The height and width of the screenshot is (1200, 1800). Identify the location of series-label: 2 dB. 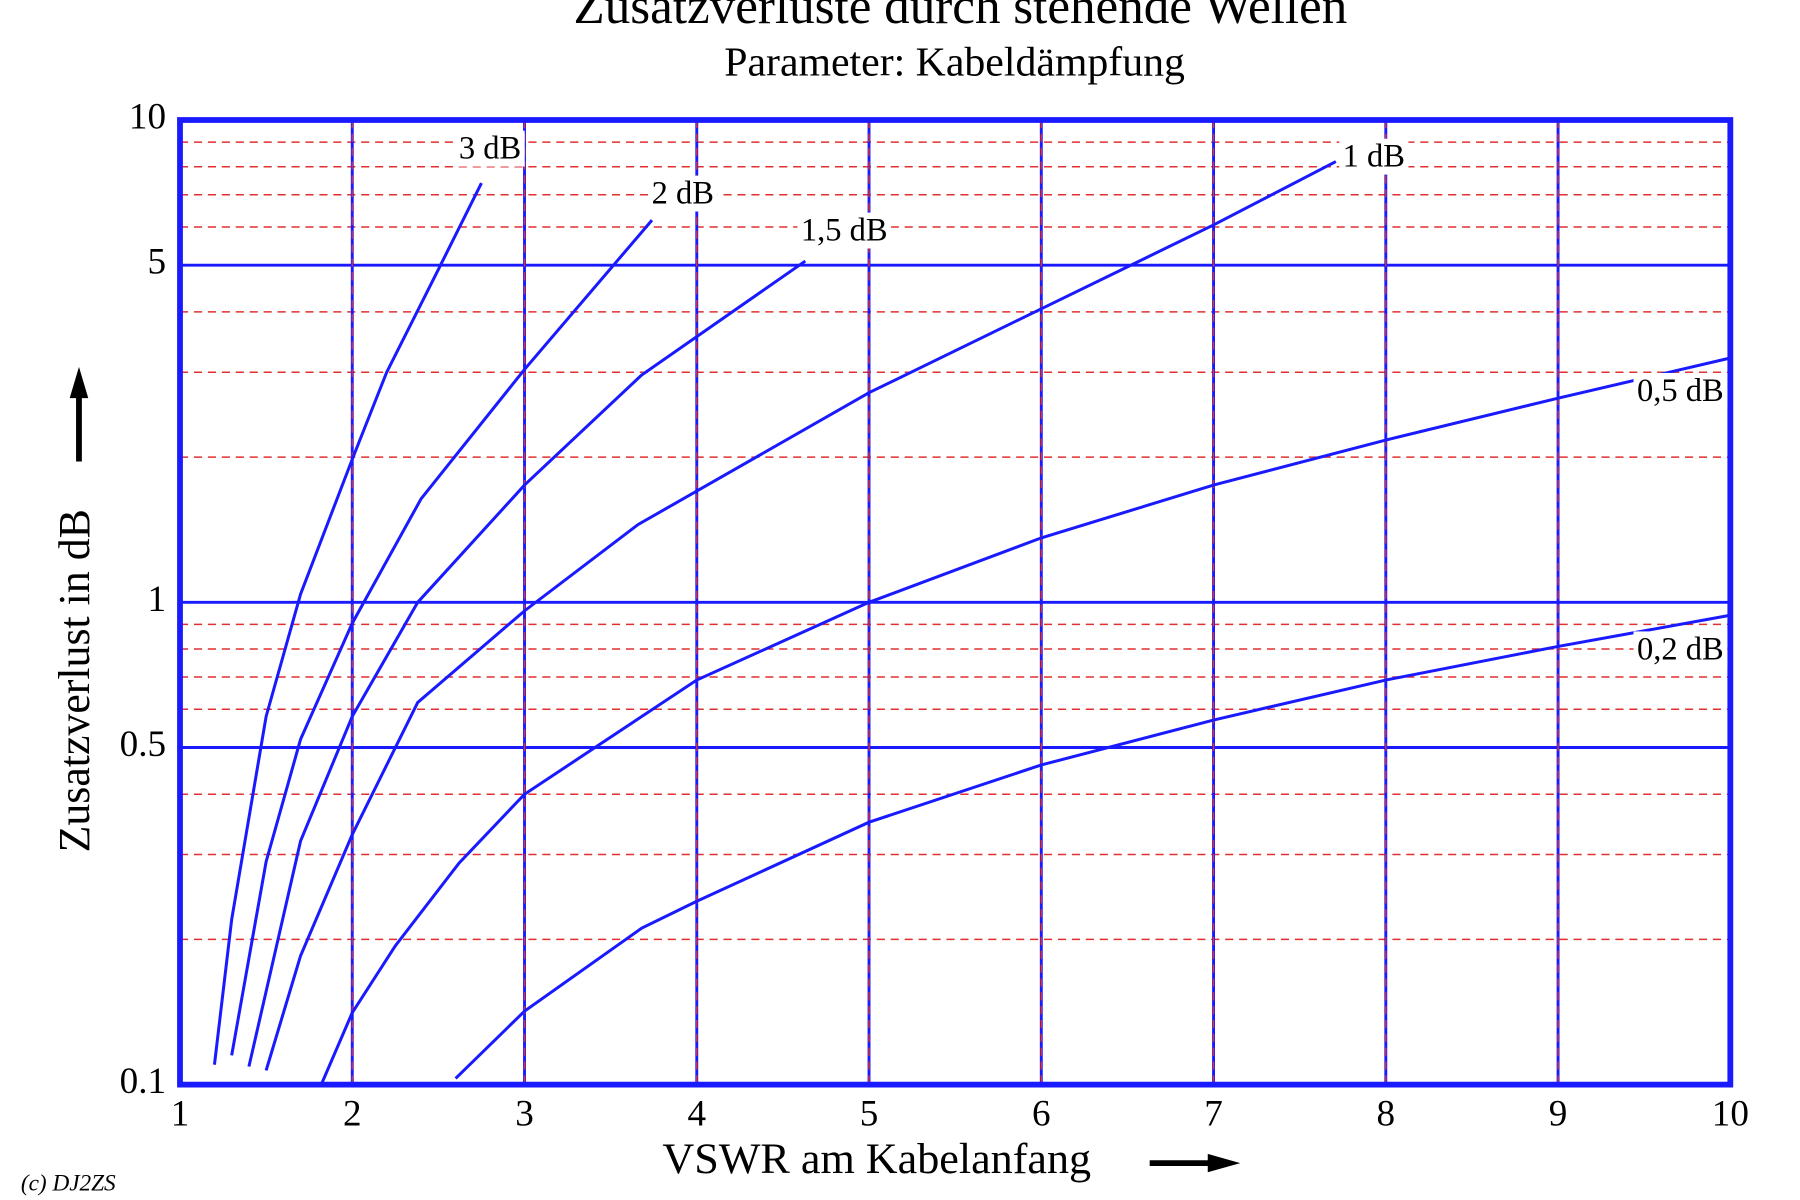
(683, 194).